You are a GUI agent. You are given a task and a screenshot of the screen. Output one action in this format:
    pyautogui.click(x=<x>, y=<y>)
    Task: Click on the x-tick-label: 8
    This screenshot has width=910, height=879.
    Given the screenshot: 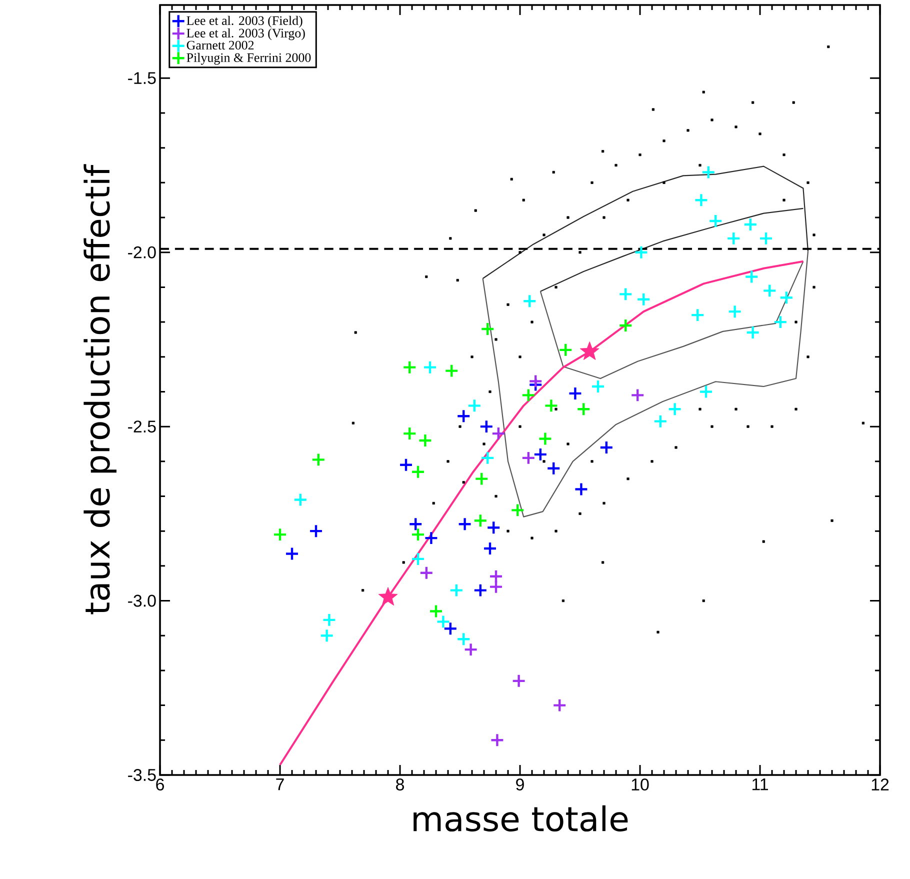 What is the action you would take?
    pyautogui.click(x=400, y=784)
    